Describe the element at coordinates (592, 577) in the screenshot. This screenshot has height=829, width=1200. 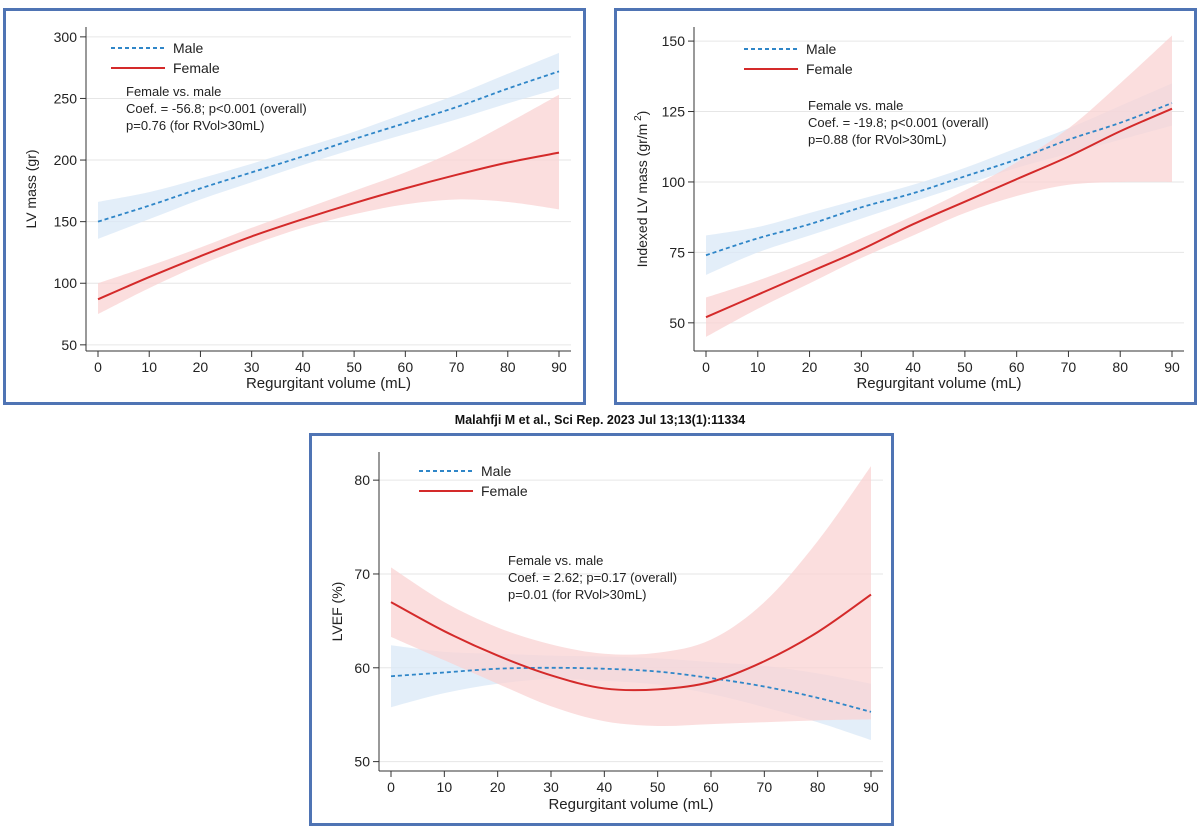
I see `annotation-line: Coef. = 2.62; p=0.17 (overall)` at that location.